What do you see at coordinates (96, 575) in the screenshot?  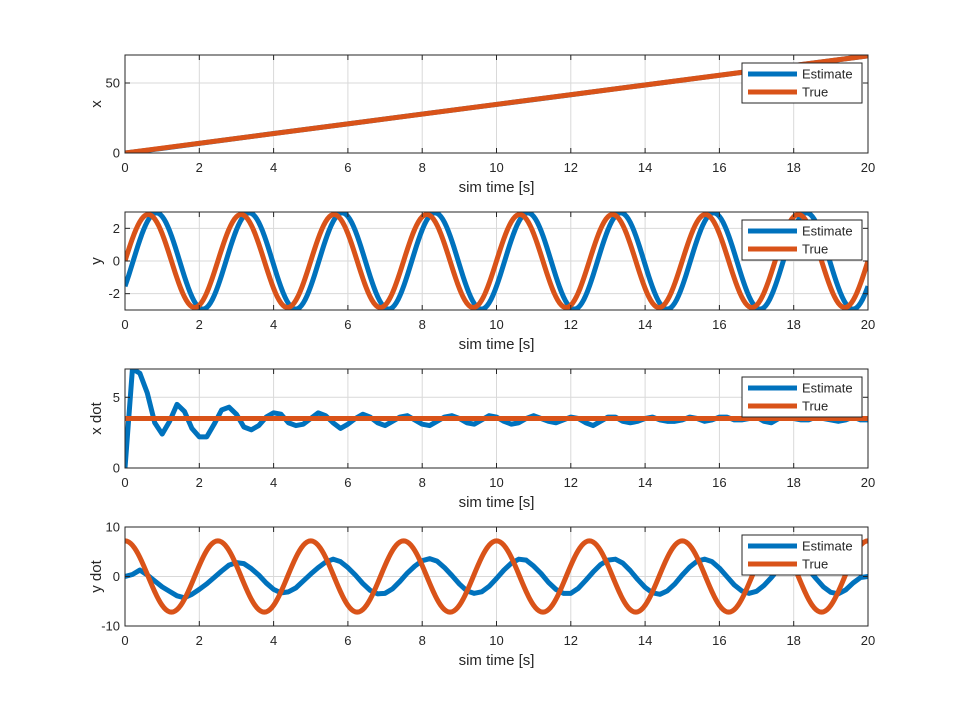 I see `y-axis-label: y dot` at bounding box center [96, 575].